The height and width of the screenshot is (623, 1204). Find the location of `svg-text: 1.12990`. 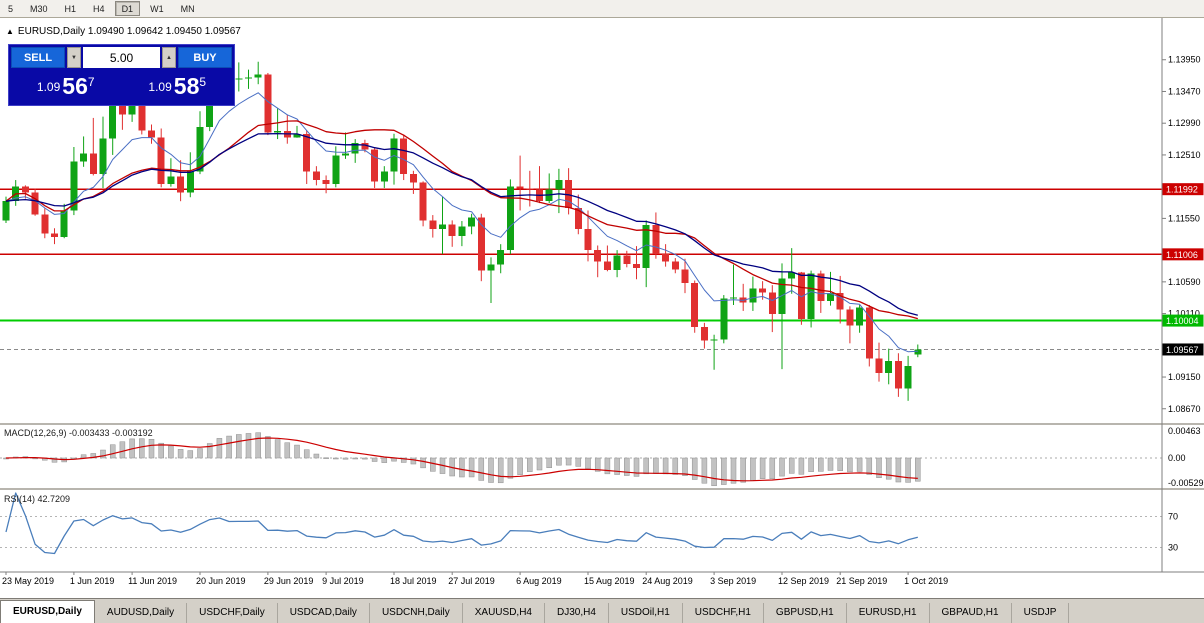

svg-text: 1.12990 is located at coordinates (1184, 123).